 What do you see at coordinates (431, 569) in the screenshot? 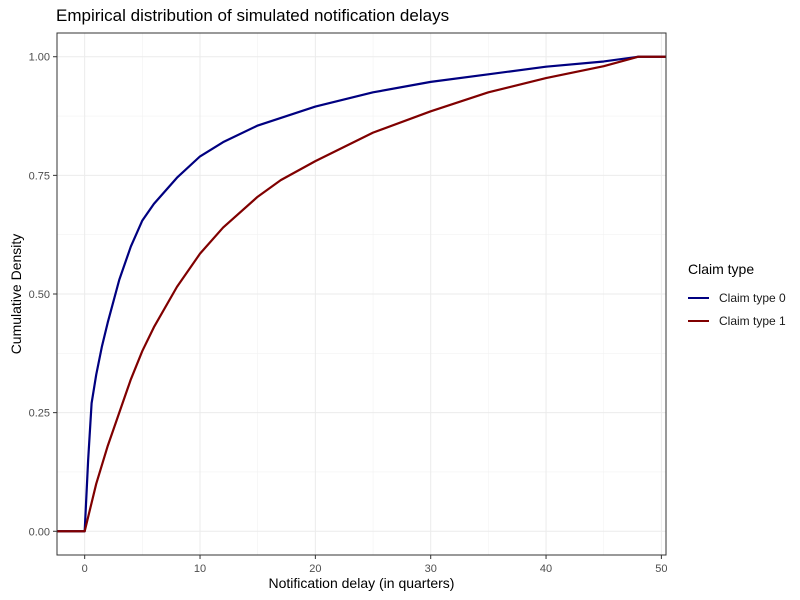
I see `x-tick-label: 30` at bounding box center [431, 569].